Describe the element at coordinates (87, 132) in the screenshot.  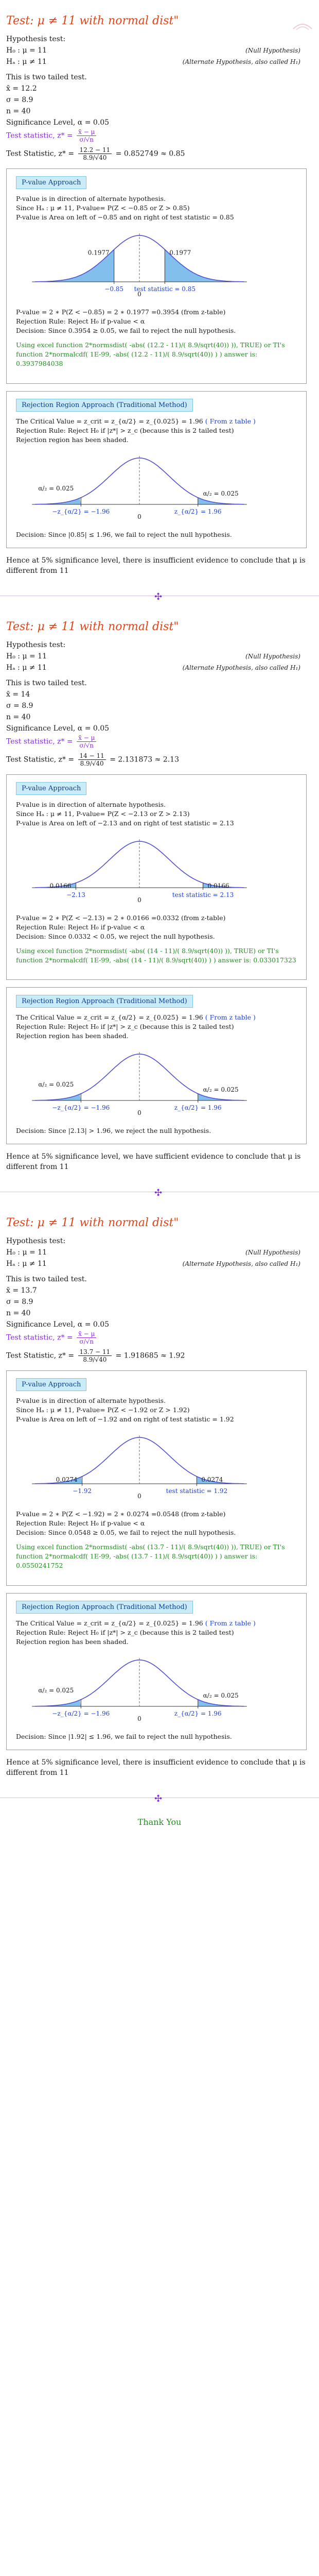
I see `formula-numerator: x̄ − μ` at that location.